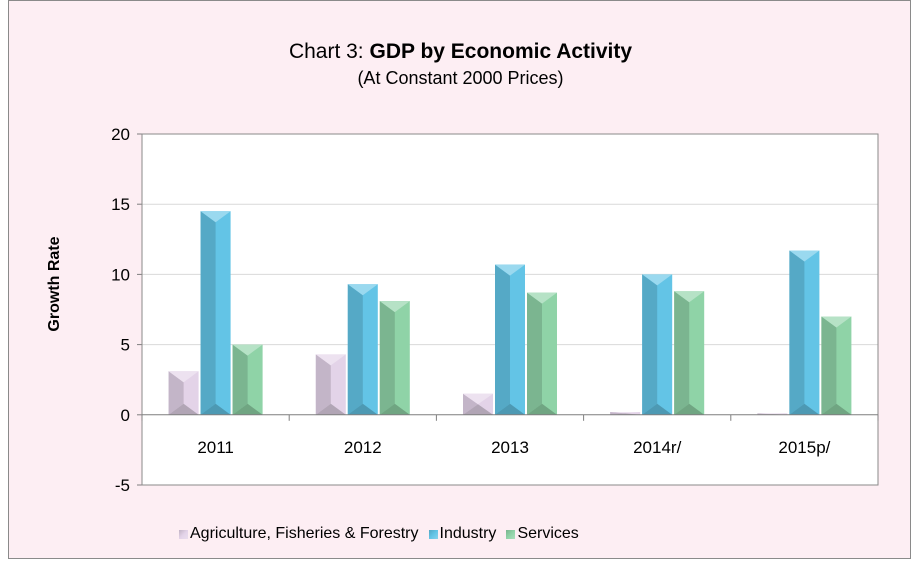 This screenshot has height=561, width=912. I want to click on y-tick-label: 15, so click(120, 204).